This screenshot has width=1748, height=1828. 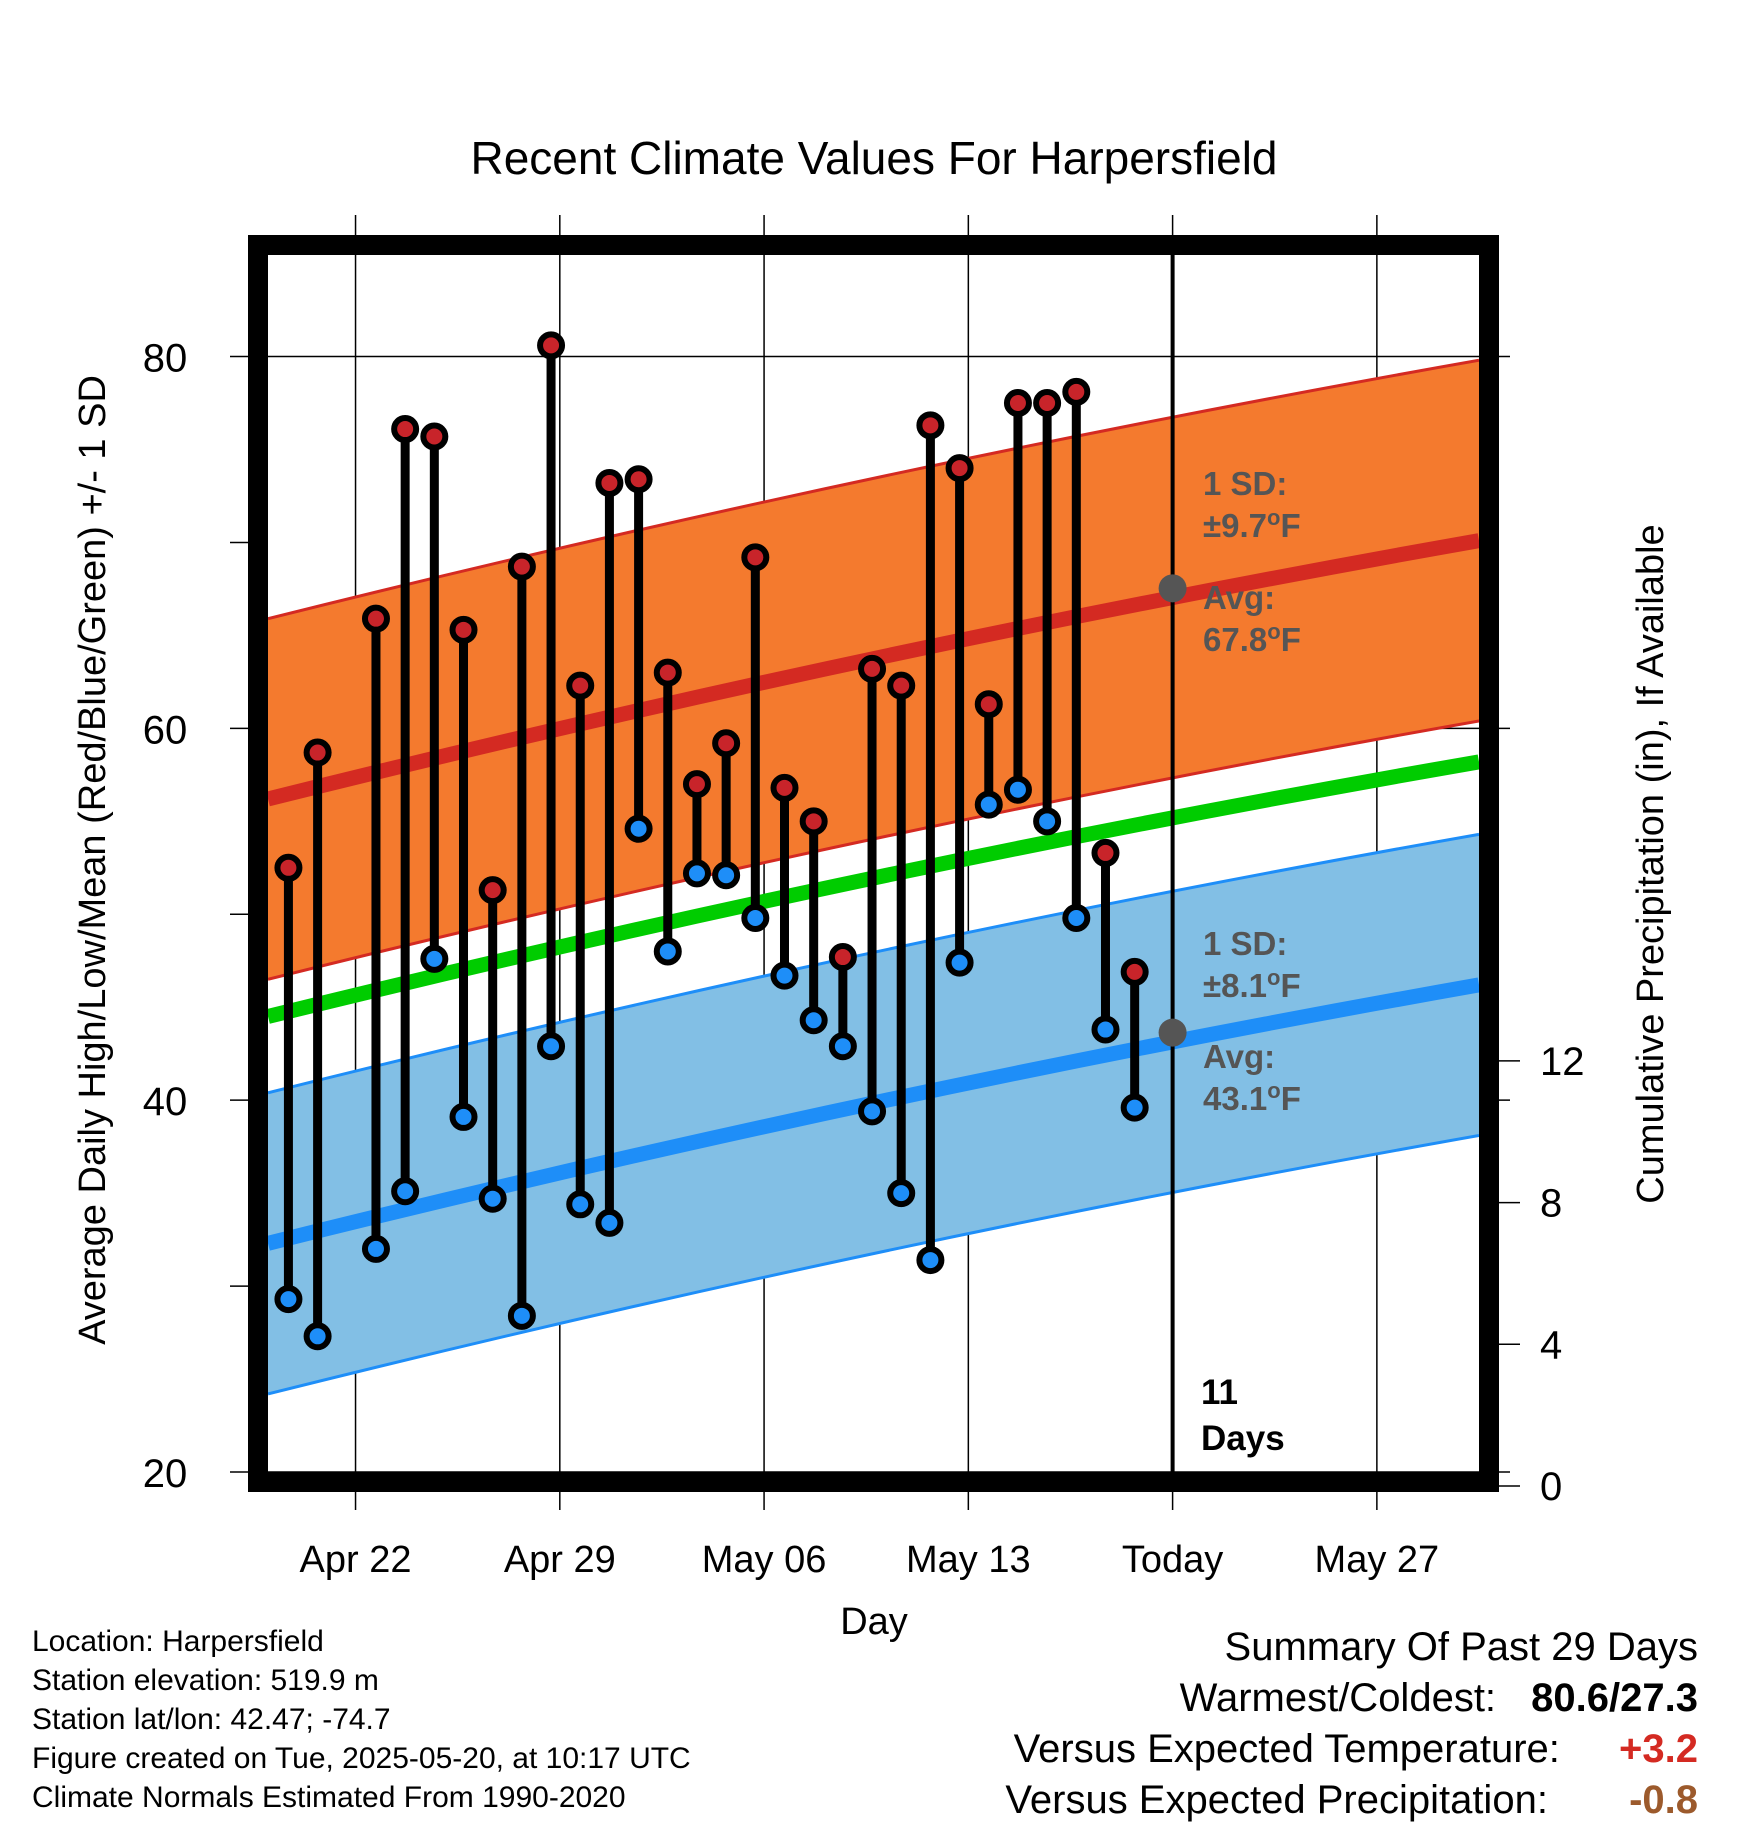 What do you see at coordinates (560, 1560) in the screenshot?
I see `x-tick-label: Apr 29` at bounding box center [560, 1560].